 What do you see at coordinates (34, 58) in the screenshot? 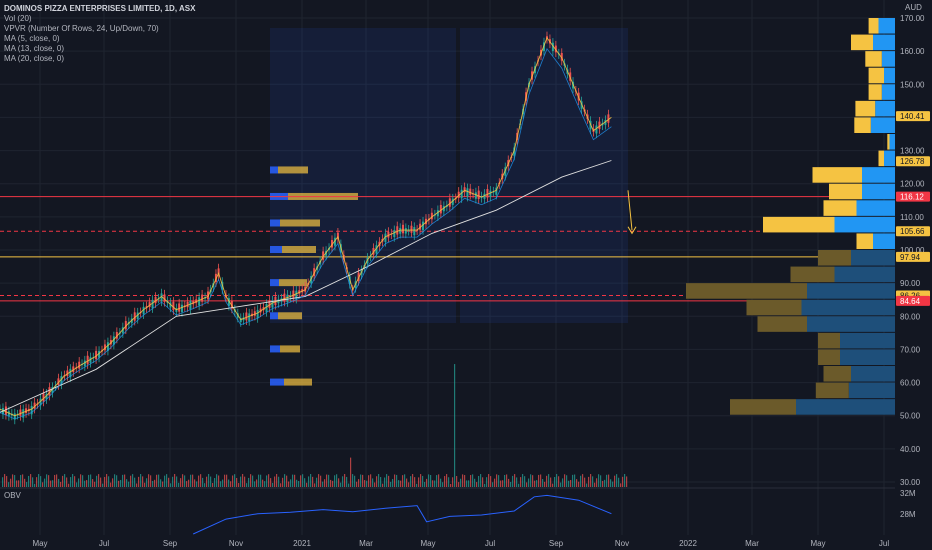
I see `indicator-ma20: MA (20, close, 0)` at bounding box center [34, 58].